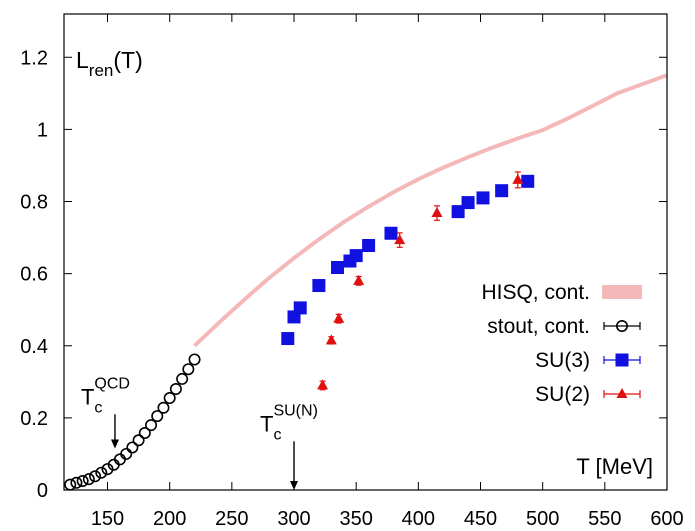 The image size is (695, 531). Describe the element at coordinates (42, 491) in the screenshot. I see `y-tick-label: 0` at that location.